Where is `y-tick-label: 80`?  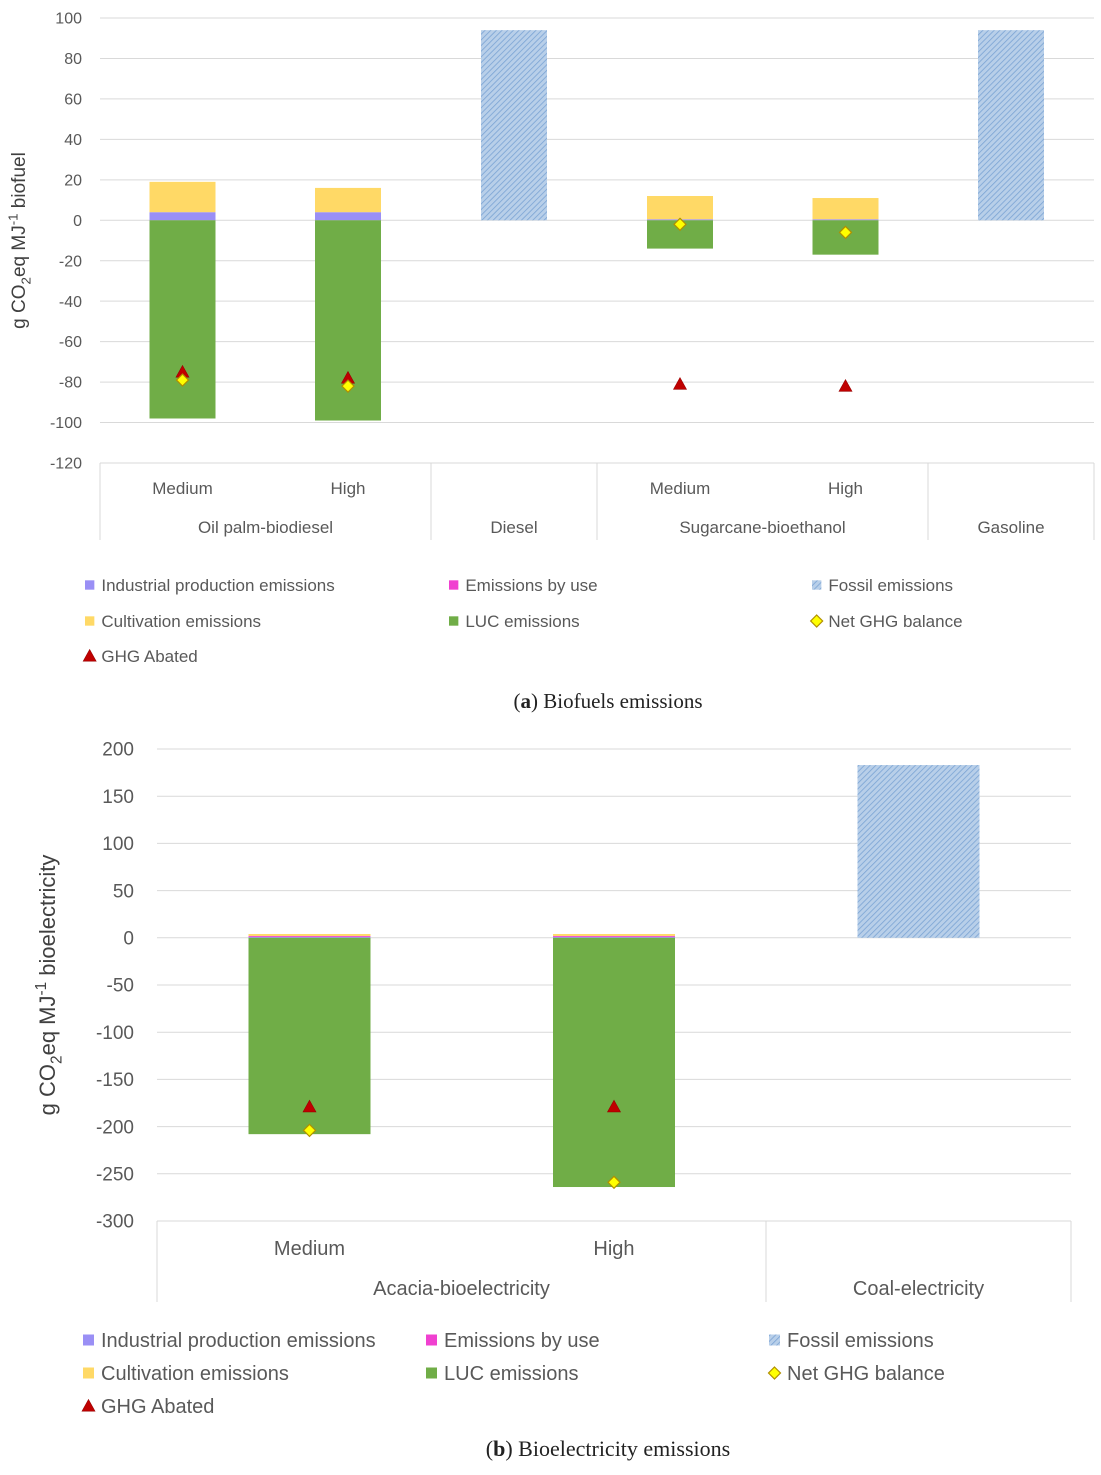 y-tick-label: 80 is located at coordinates (73, 59).